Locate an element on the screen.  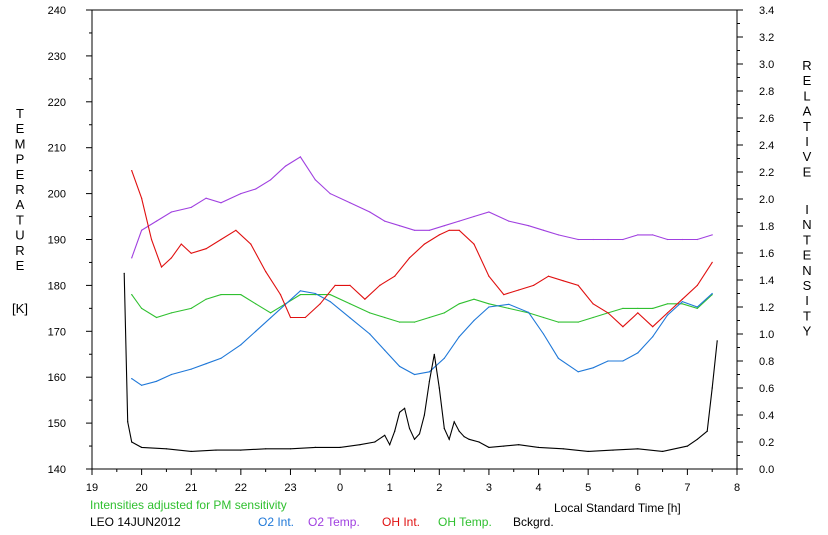
legend-entry: Bckgrd. is located at coordinates (533, 522).